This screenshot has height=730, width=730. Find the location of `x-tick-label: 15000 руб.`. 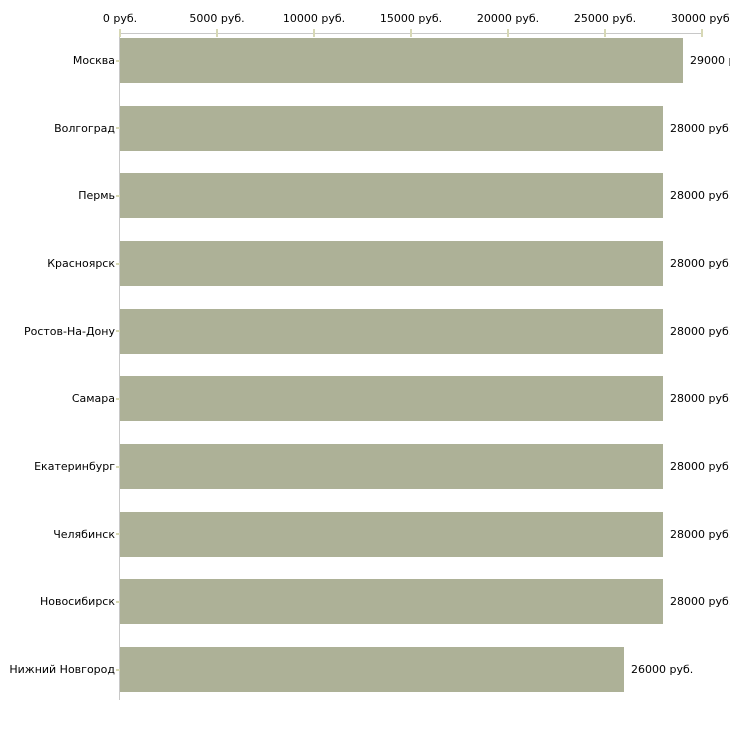

x-tick-label: 15000 руб. is located at coordinates (411, 18).